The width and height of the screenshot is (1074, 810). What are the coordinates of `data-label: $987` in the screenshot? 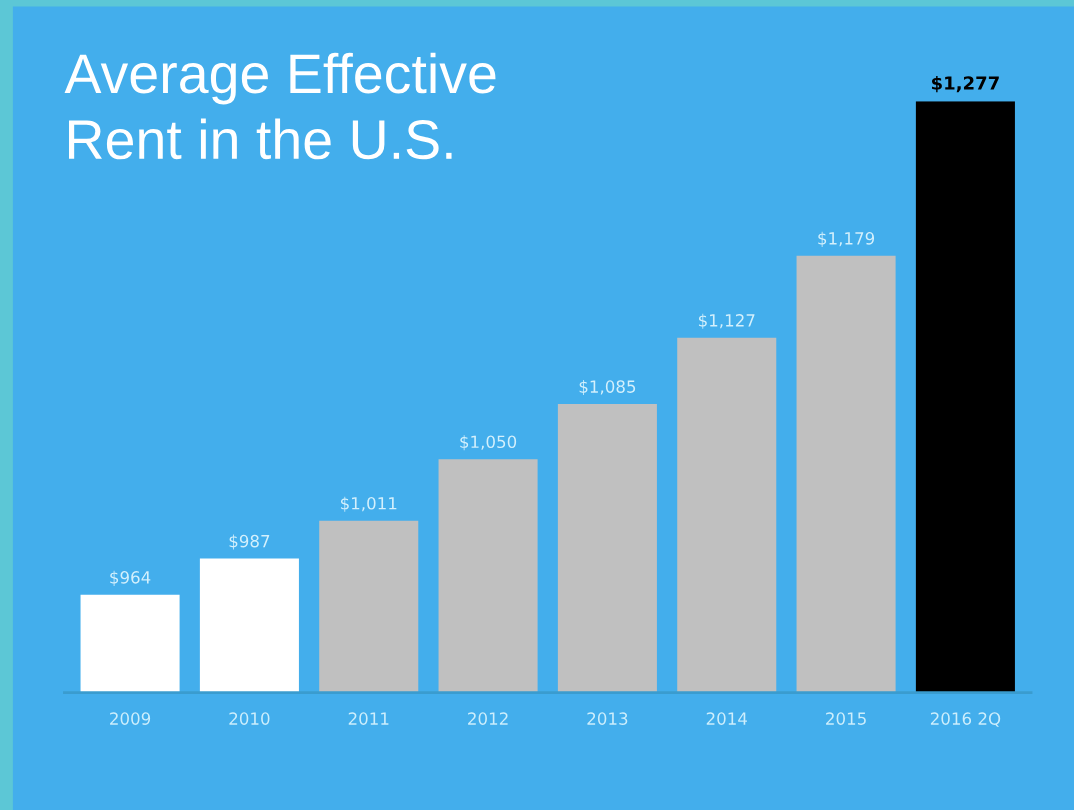 It's located at (249, 542).